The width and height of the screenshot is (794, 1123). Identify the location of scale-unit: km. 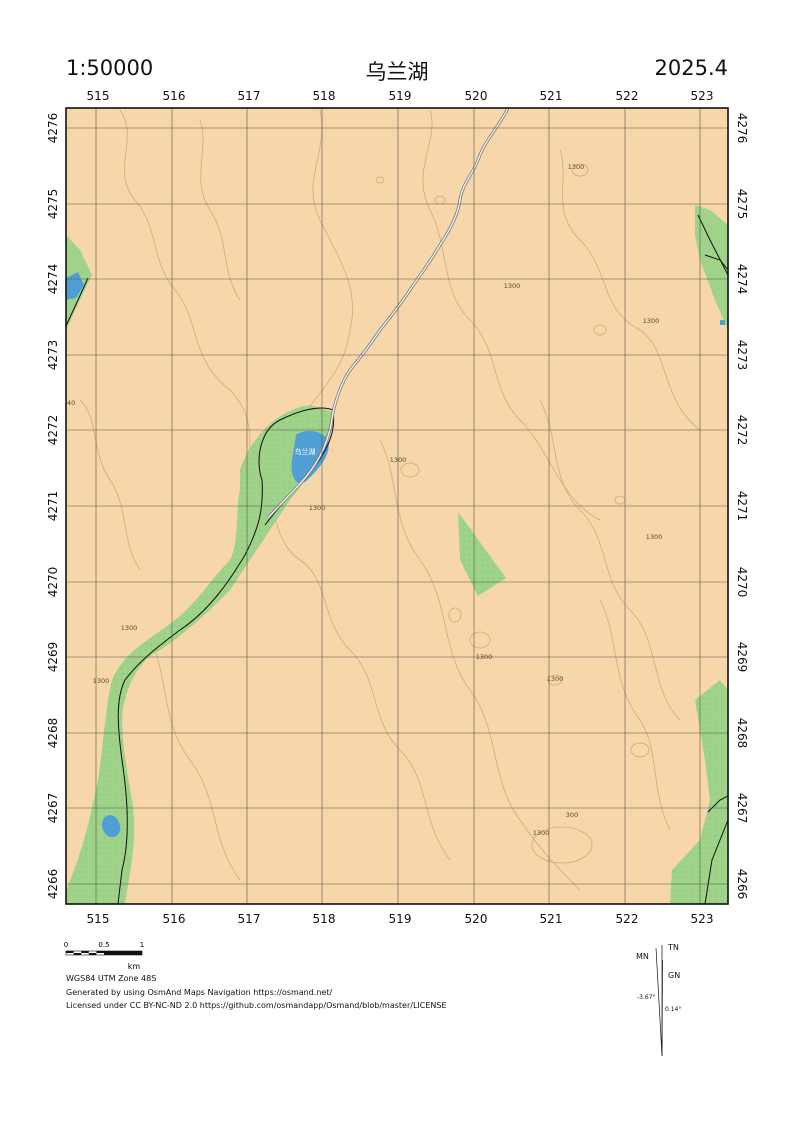
(134, 966).